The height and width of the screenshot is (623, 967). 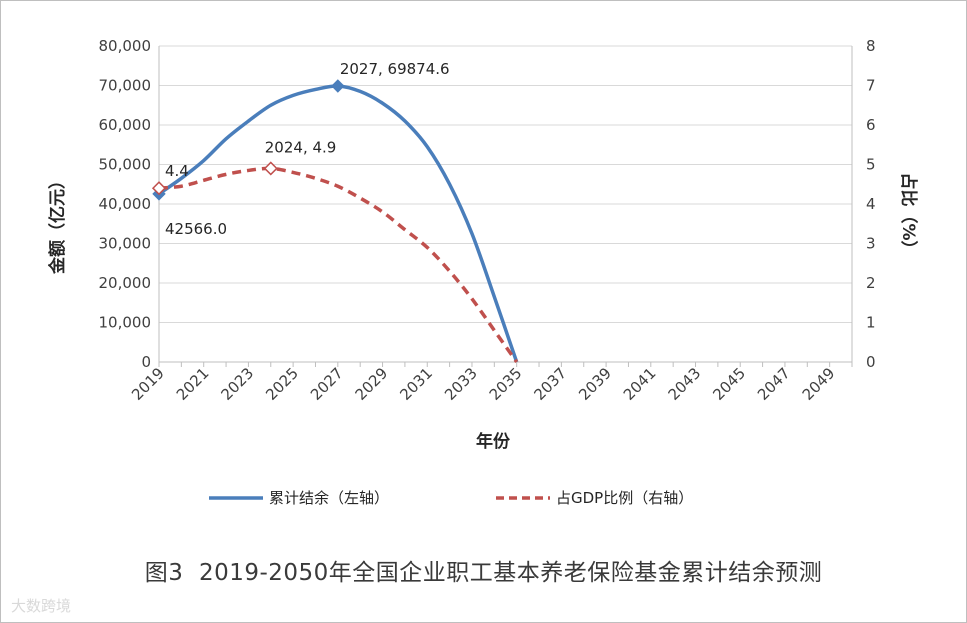 What do you see at coordinates (125, 46) in the screenshot?
I see `y-left-tick-label: 80,000` at bounding box center [125, 46].